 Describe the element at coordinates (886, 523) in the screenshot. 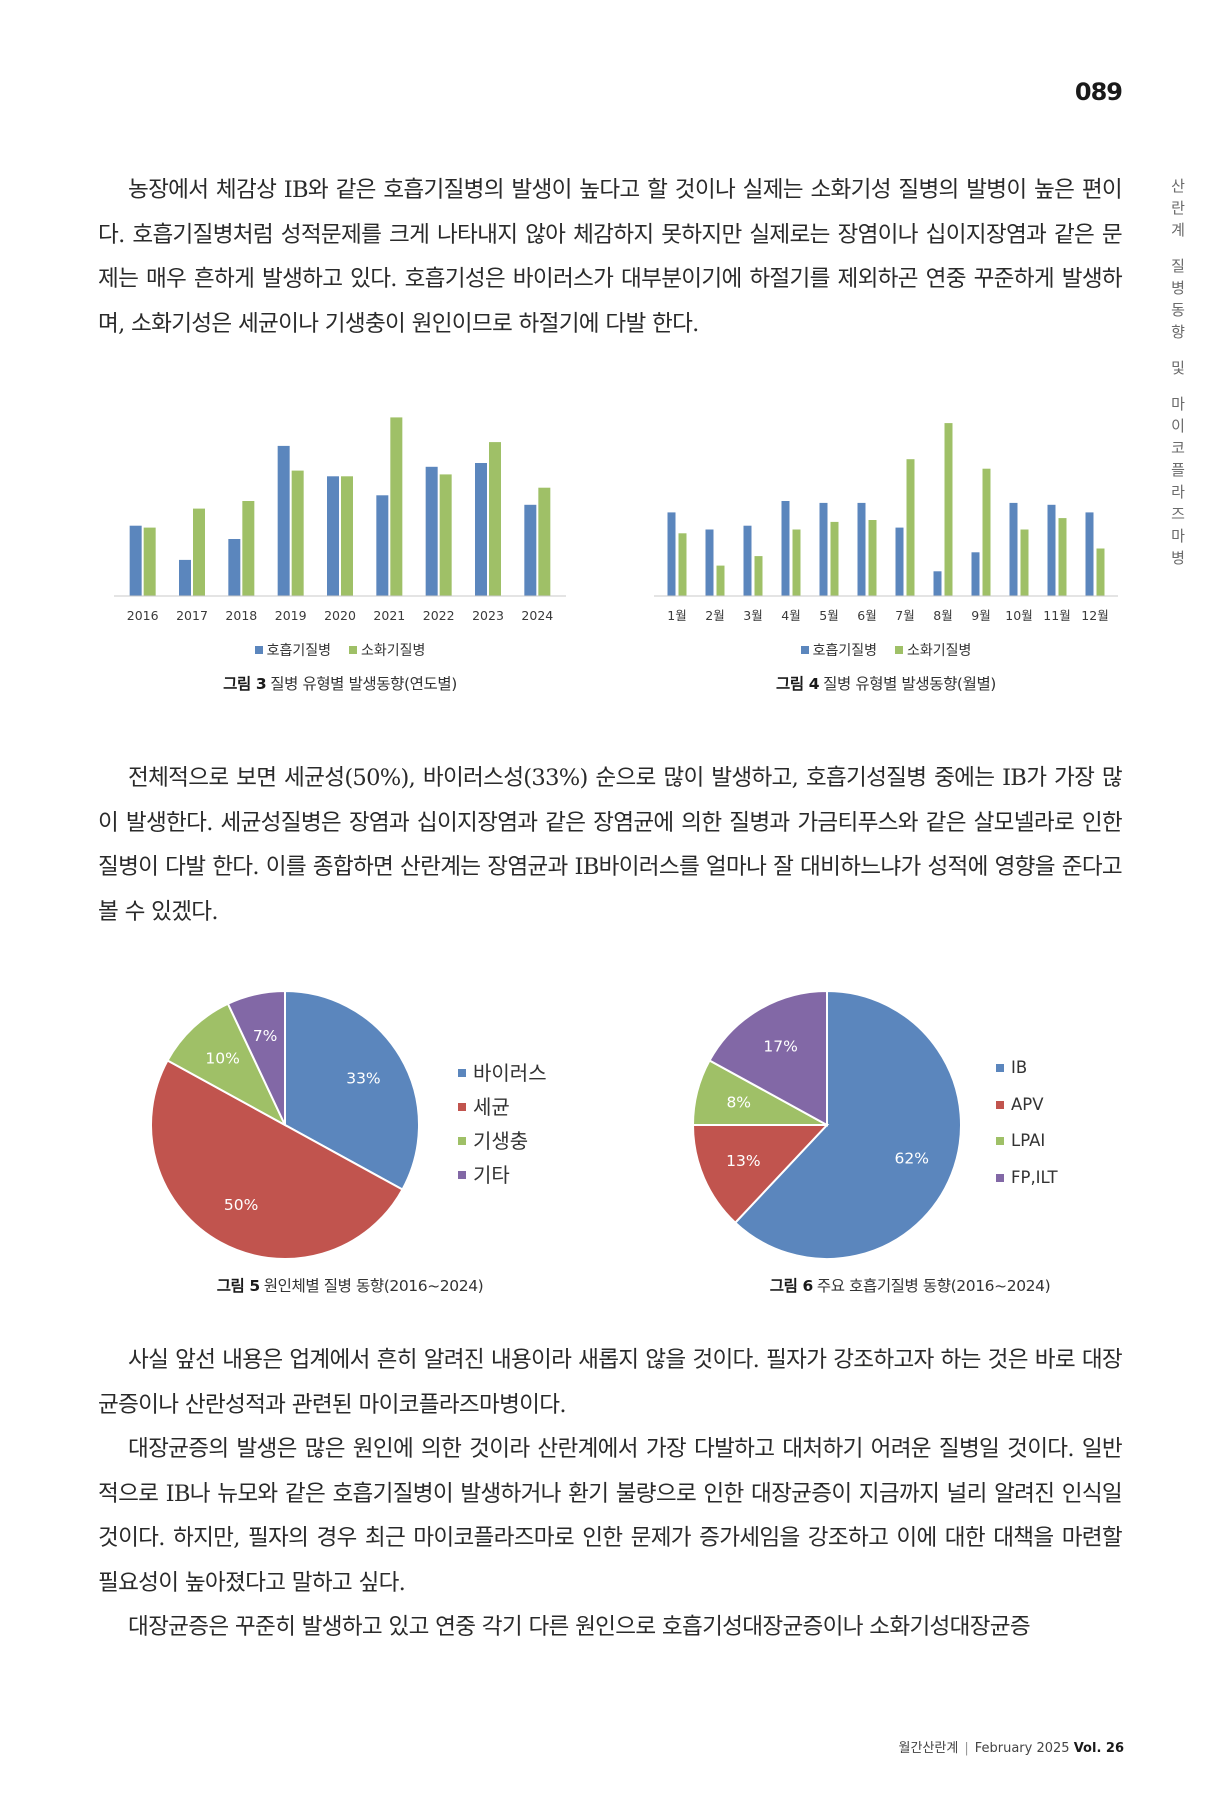

I see `chart-monthly-plot: 1월 2월 3월 4월 5월 6월 7월 8월 9월 10월 11월 12월` at that location.